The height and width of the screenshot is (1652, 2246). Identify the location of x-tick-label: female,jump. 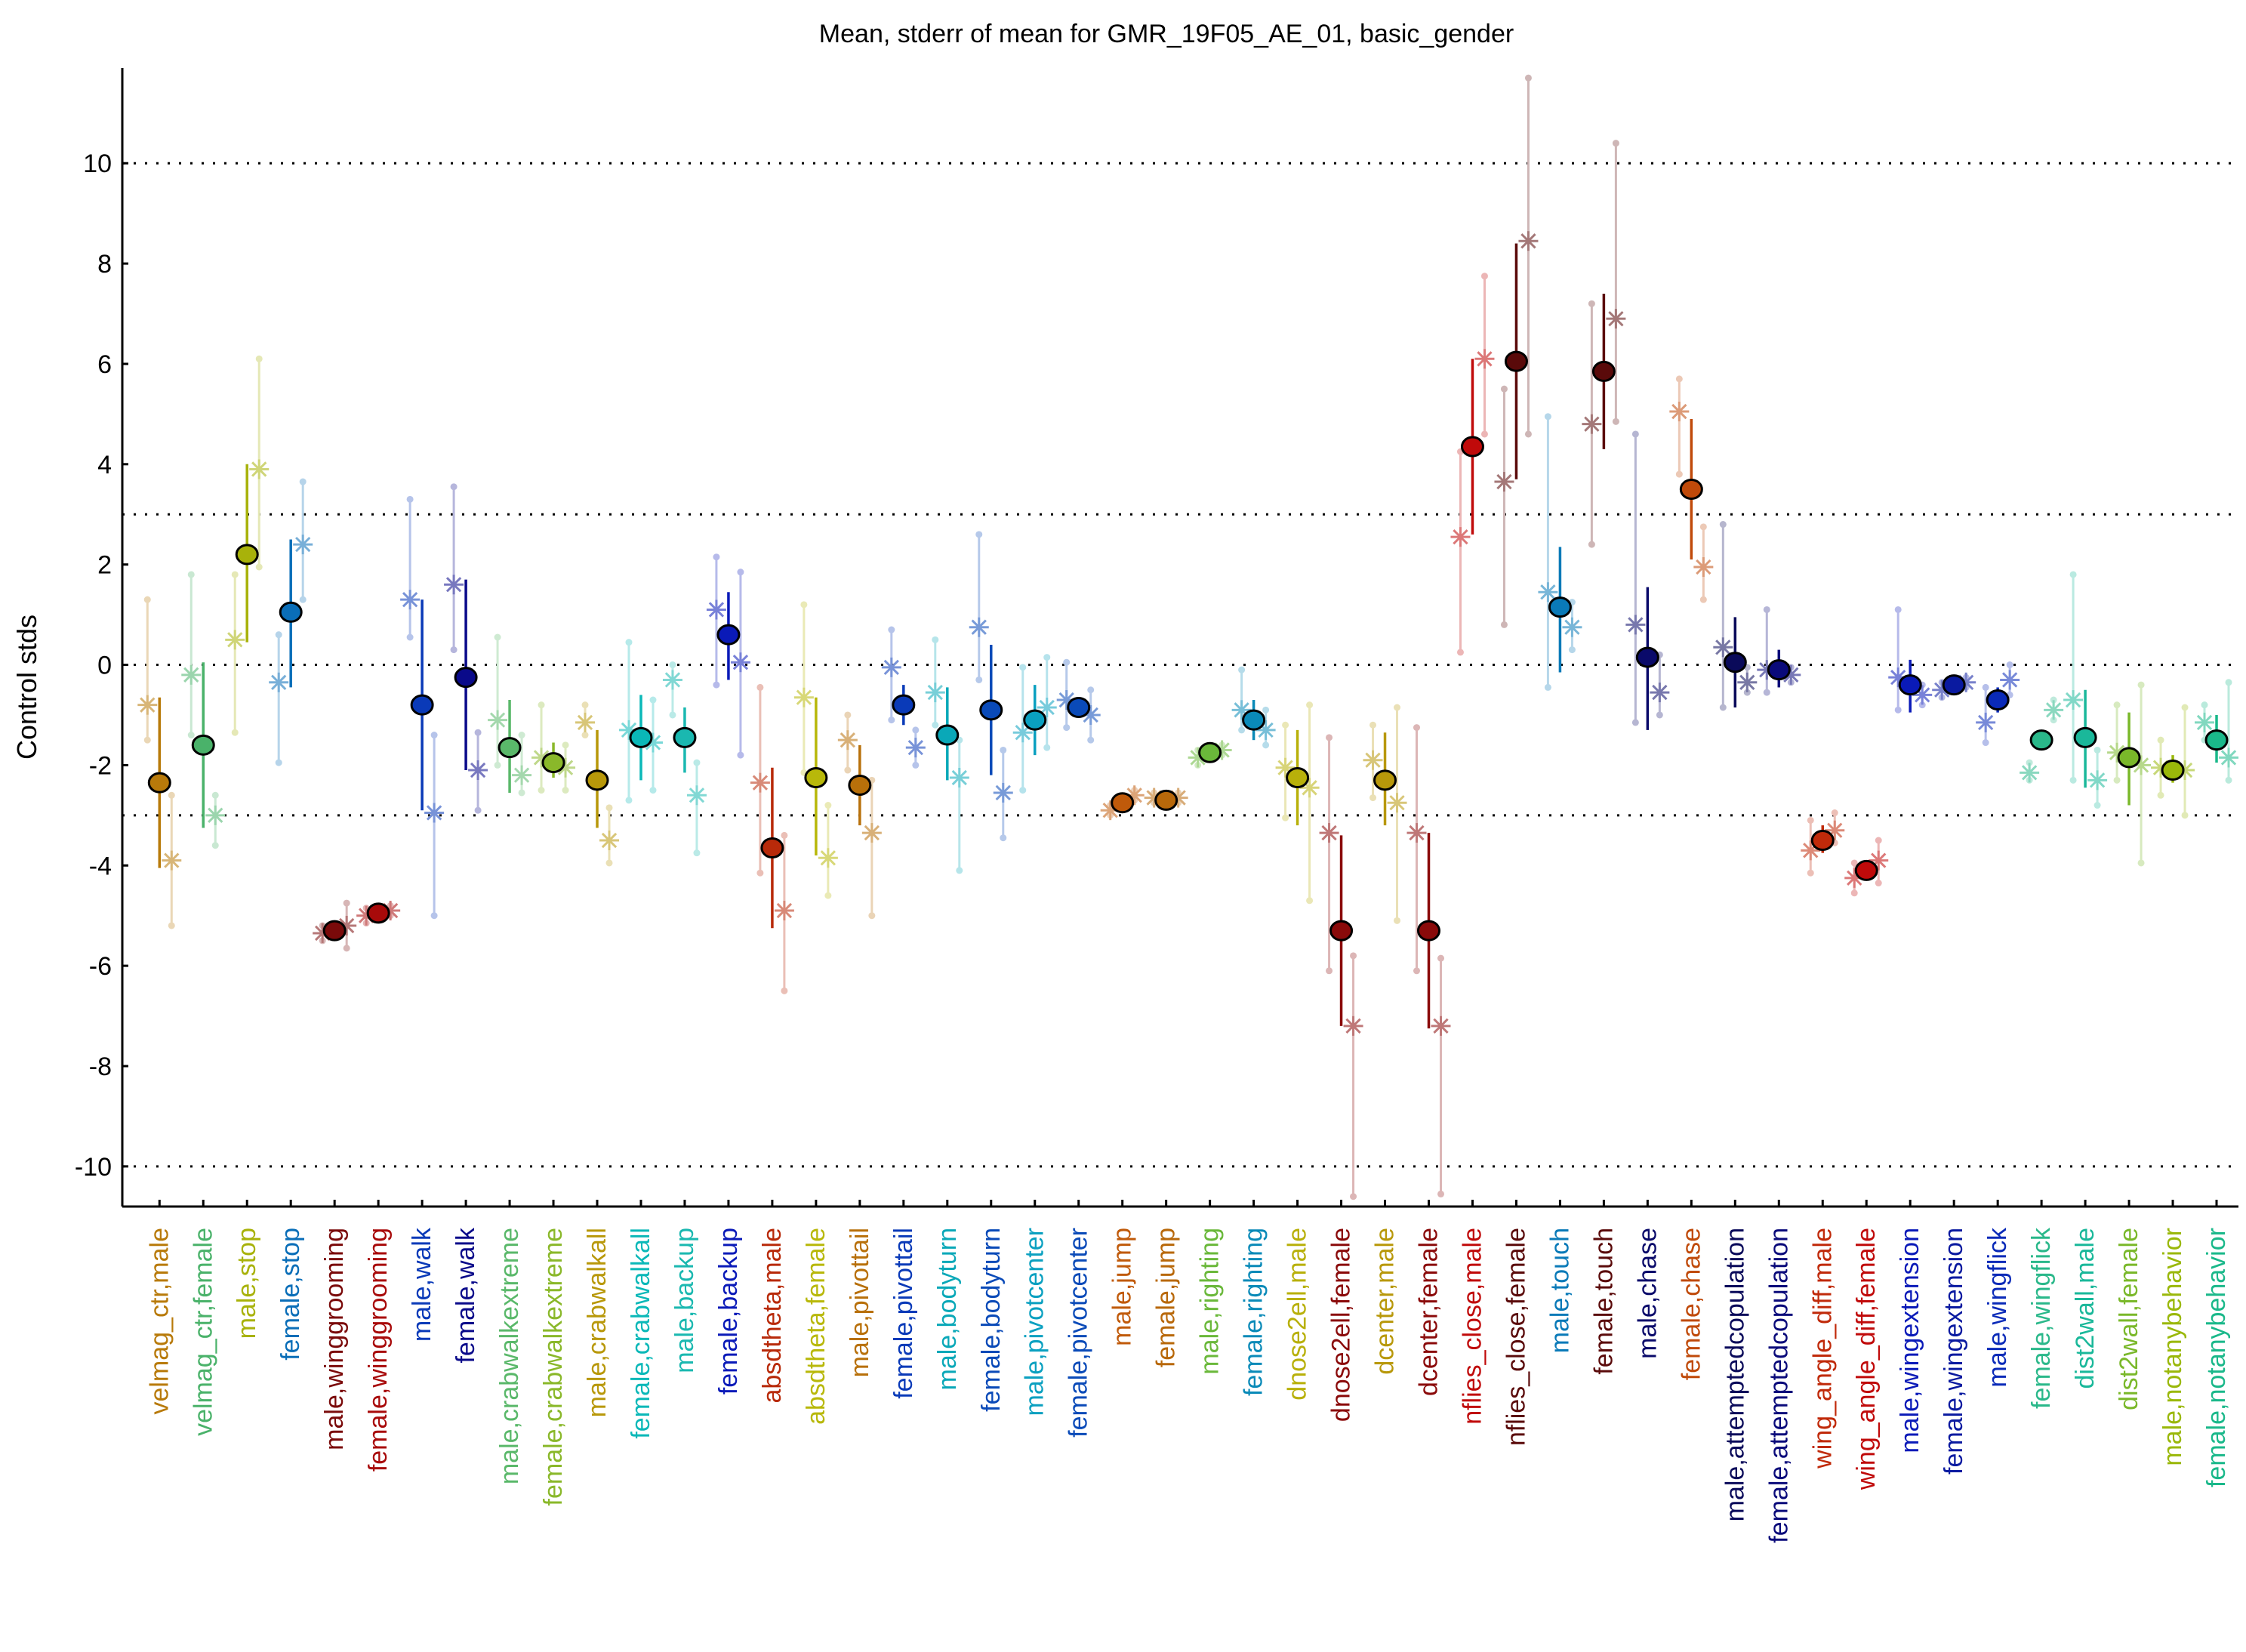
(1167, 1298).